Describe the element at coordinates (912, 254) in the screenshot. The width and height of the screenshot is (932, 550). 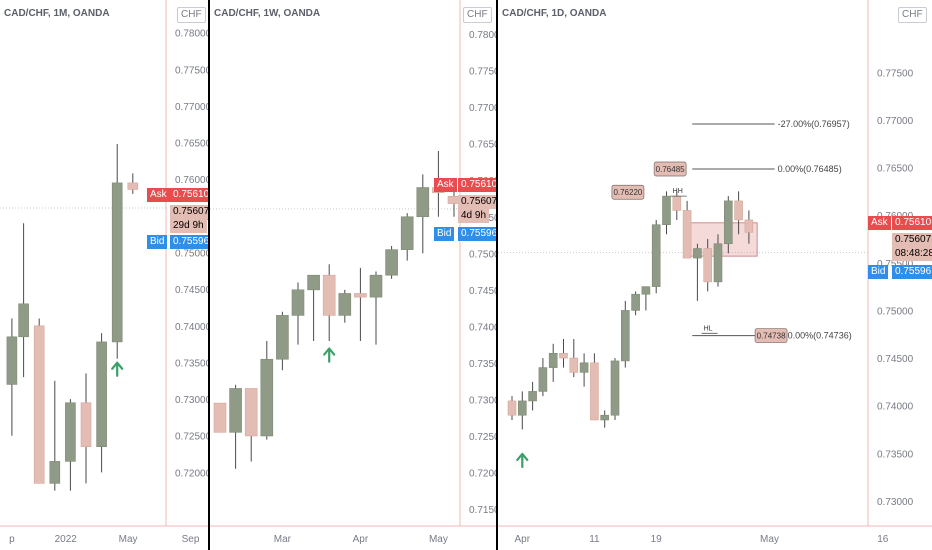
I see `bar-countdown: 08:48:28` at that location.